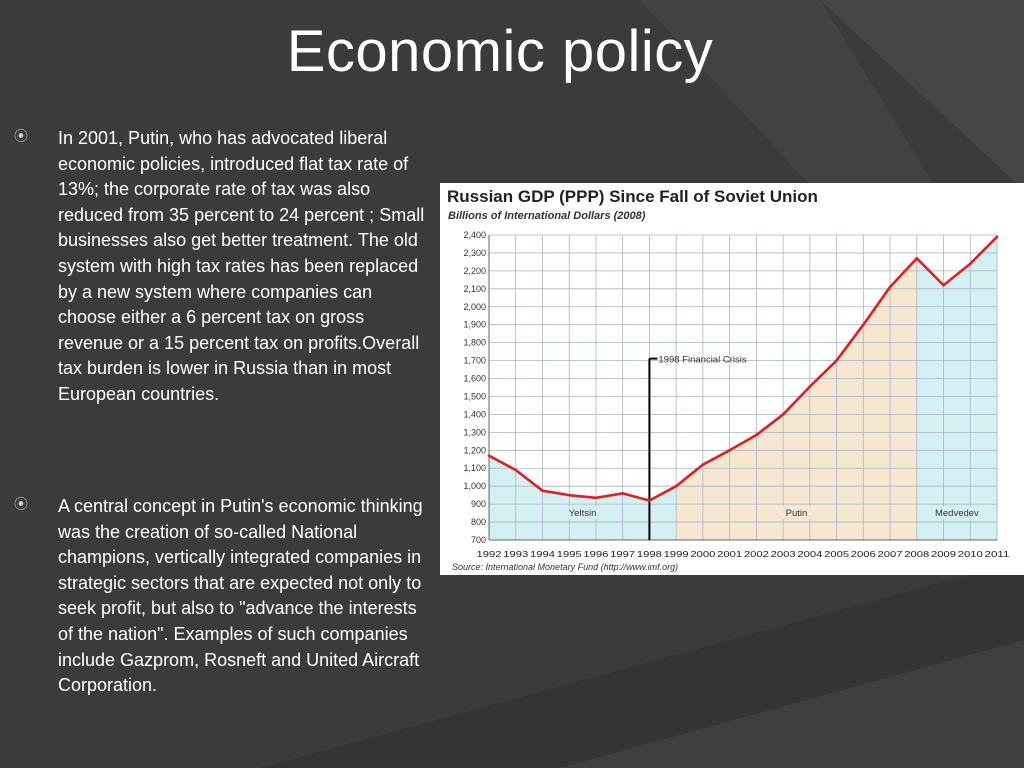  What do you see at coordinates (943, 554) in the screenshot?
I see `x-tick-label: 2009` at bounding box center [943, 554].